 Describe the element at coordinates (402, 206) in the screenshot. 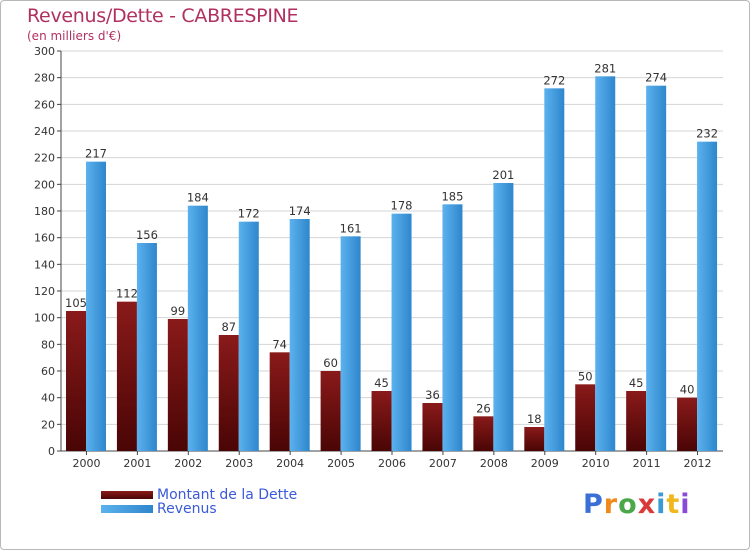

I see `data-label-revenue: 178` at that location.